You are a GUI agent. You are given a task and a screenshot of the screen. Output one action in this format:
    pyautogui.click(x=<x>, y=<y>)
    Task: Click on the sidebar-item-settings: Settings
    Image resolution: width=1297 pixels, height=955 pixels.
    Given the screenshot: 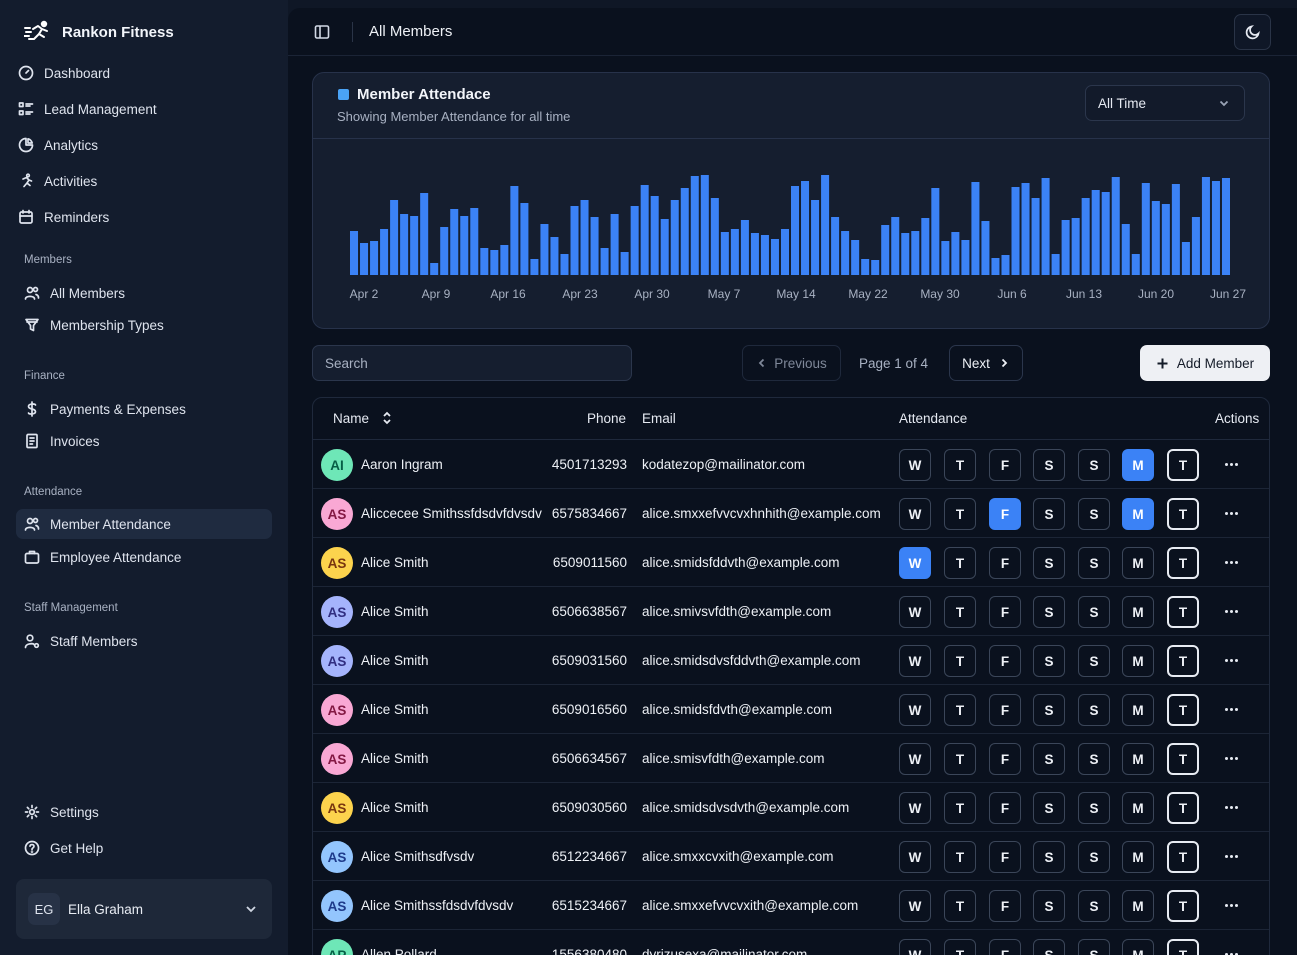 What is the action you would take?
    pyautogui.click(x=144, y=812)
    